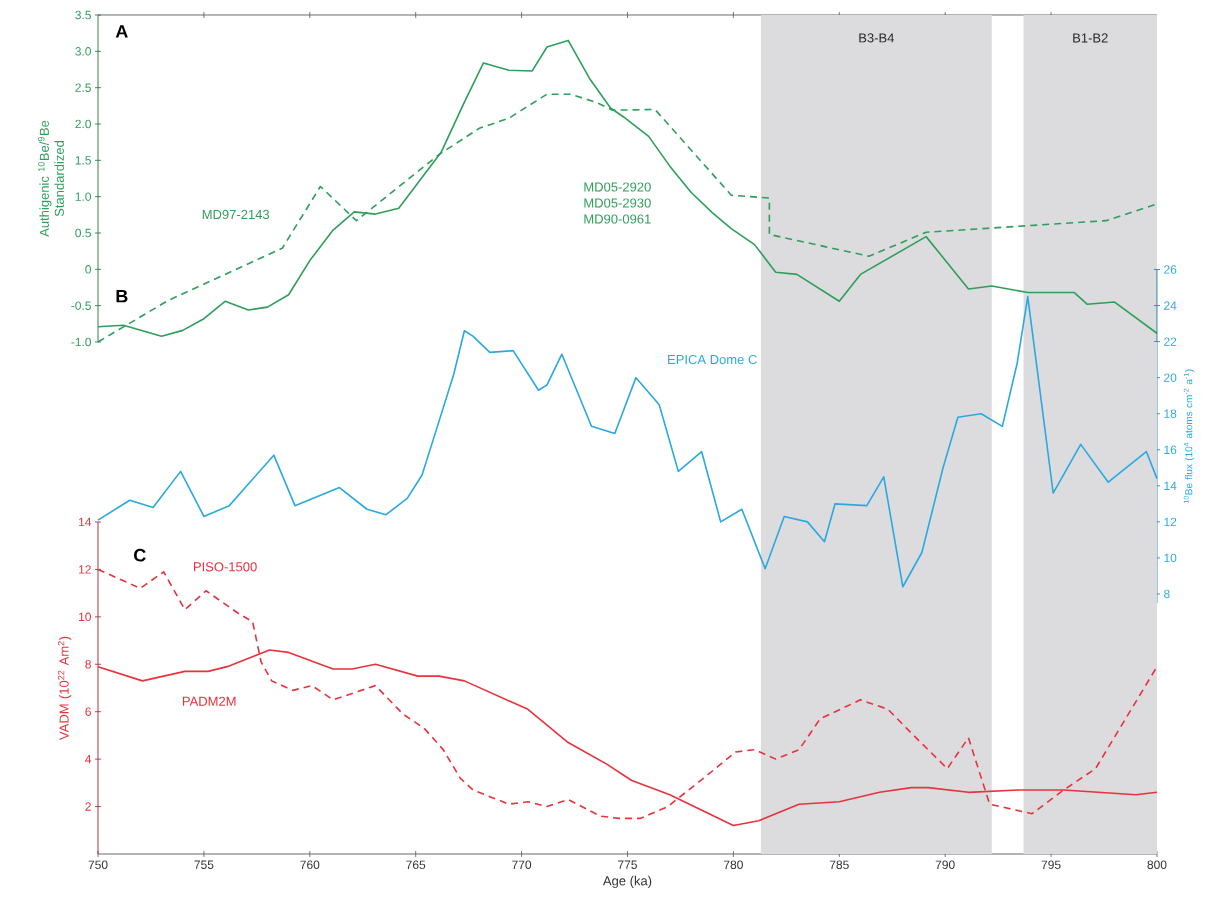 The image size is (1223, 907). Describe the element at coordinates (83, 160) in the screenshot. I see `y-tick-label: 1.5` at that location.